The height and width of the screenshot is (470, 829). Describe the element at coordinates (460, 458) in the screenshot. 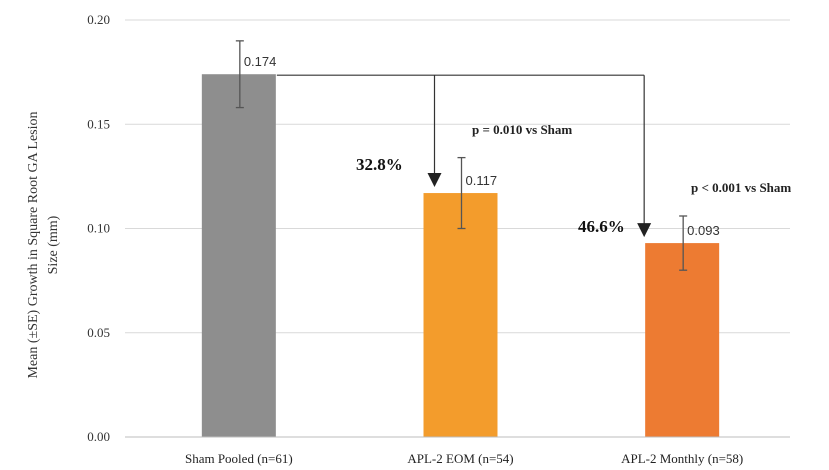

I see `category-label: APL-2 EOM (n=54)` at that location.